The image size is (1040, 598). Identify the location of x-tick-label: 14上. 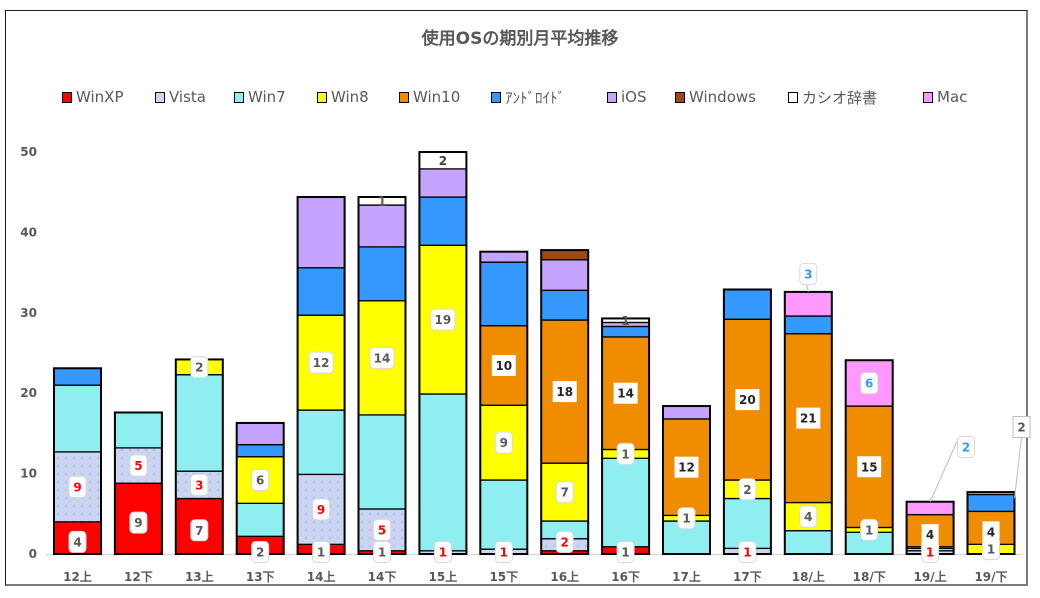
(321, 576).